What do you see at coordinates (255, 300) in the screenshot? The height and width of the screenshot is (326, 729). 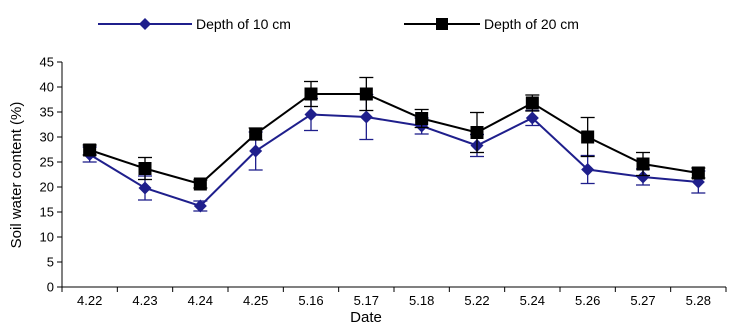 I see `x-tick-label: 4.25` at bounding box center [255, 300].